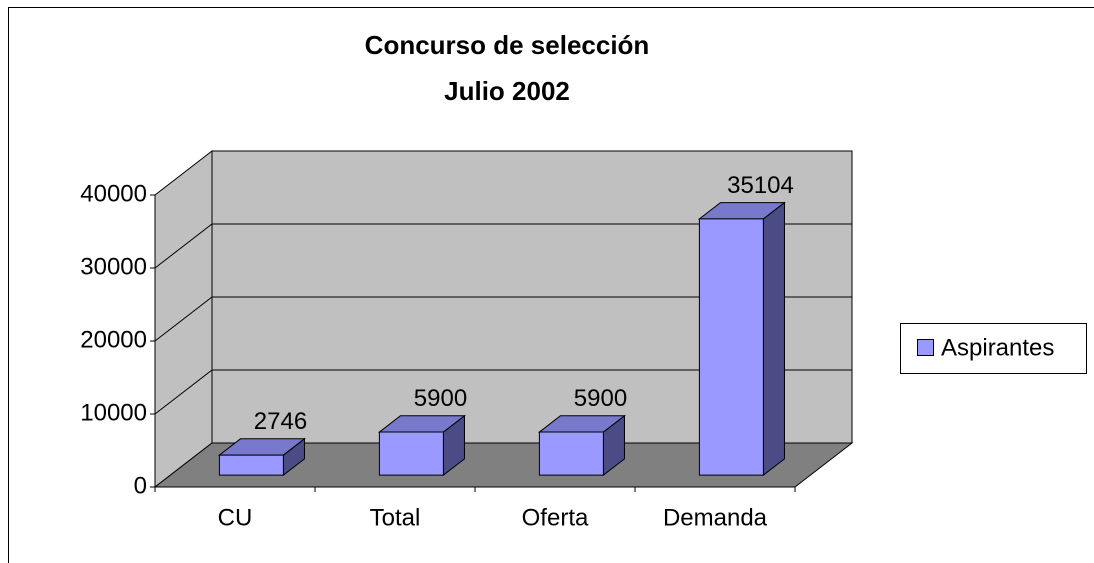  Describe the element at coordinates (507, 45) in the screenshot. I see `chart-title: Concurso de selección` at that location.